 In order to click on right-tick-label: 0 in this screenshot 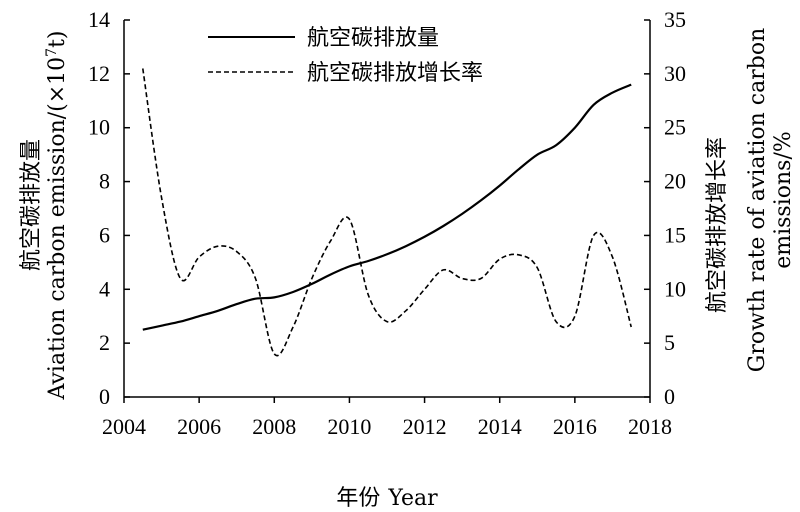, I will do `click(669, 396)`.